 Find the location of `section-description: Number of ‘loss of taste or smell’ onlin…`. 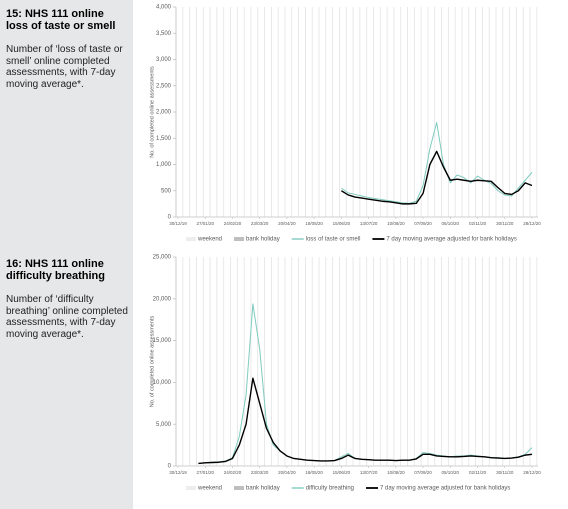

section-description: Number of ‘loss of taste or smell’ onlin… is located at coordinates (64, 67).